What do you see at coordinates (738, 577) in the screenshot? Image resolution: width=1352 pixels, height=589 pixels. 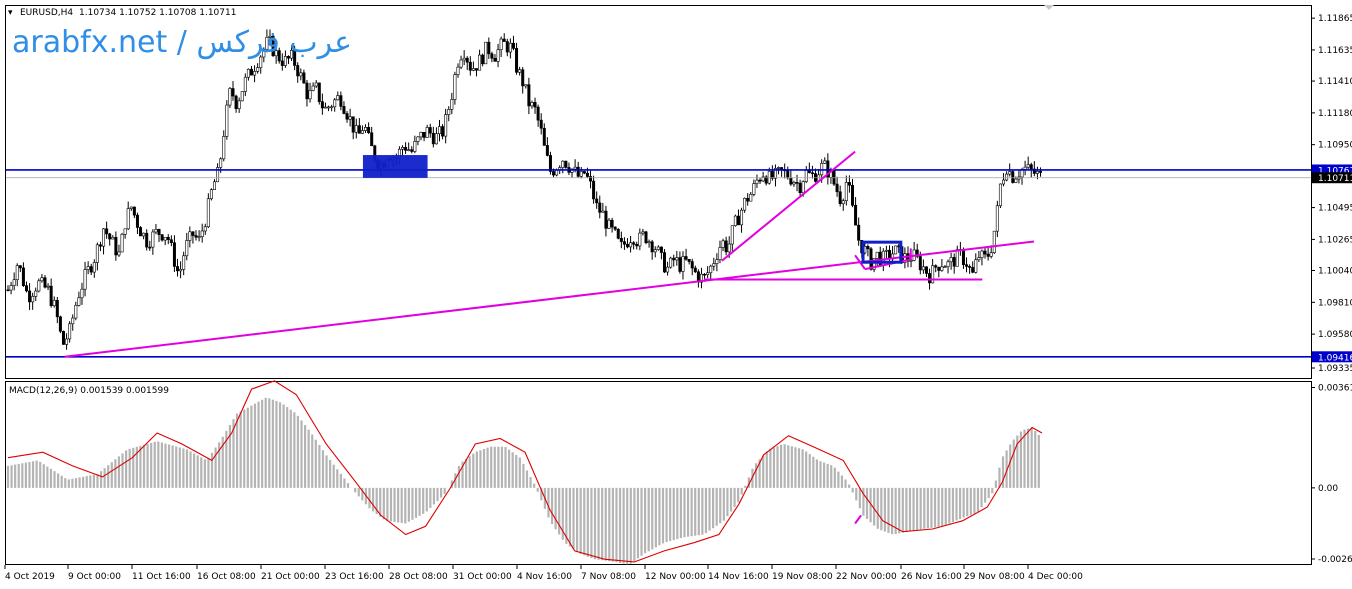 I see `time-tick-label: 14 Nov 16:00` at bounding box center [738, 577].